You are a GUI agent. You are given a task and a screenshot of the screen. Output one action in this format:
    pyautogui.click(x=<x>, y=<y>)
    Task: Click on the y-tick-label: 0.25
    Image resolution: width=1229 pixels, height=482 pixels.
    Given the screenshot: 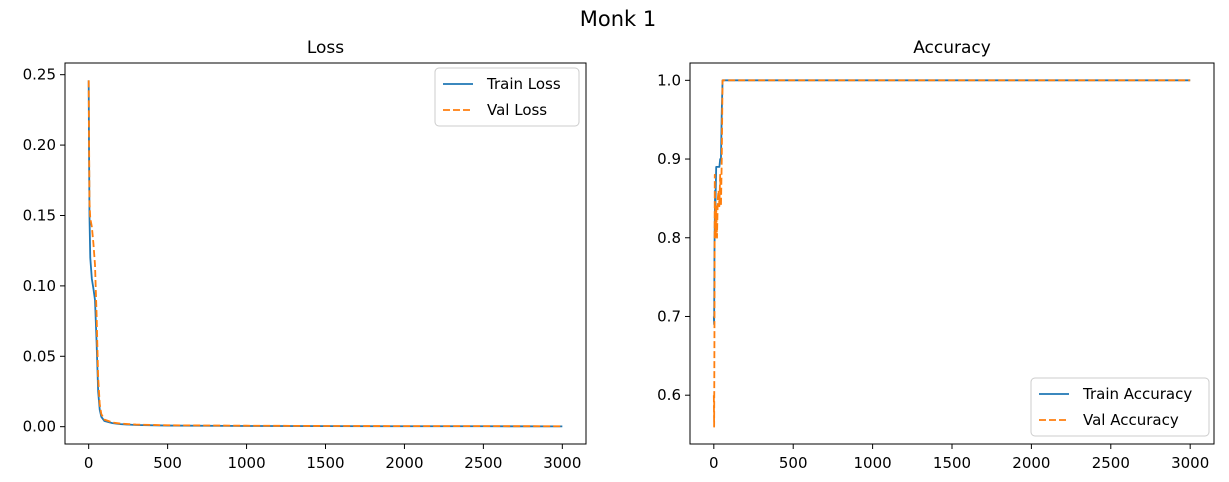 What is the action you would take?
    pyautogui.click(x=39, y=75)
    